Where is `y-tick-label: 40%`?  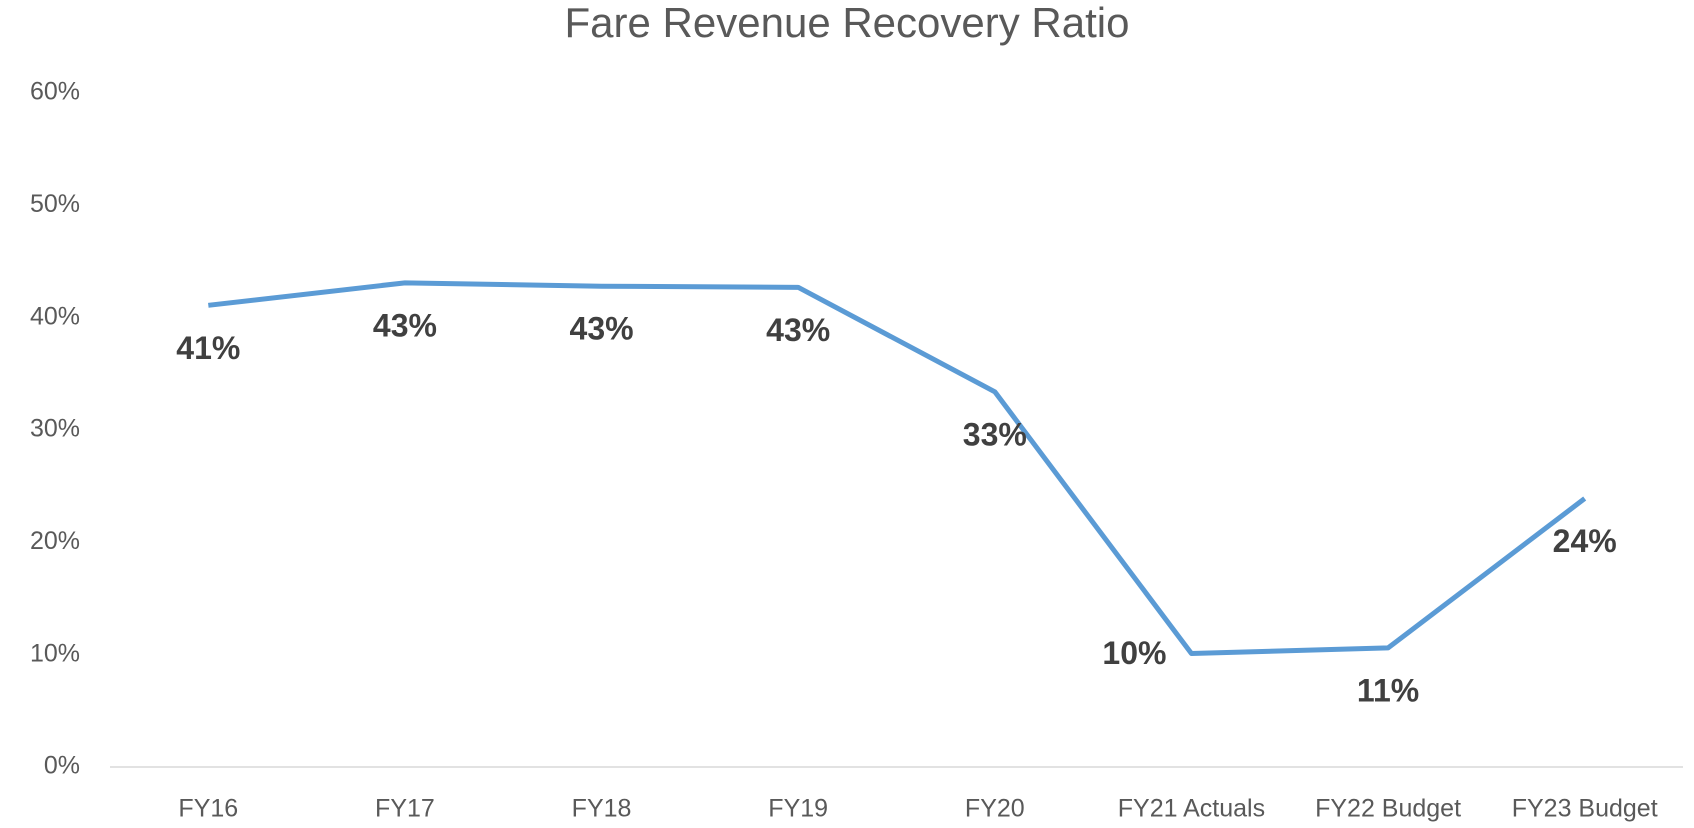 y-tick-label: 40% is located at coordinates (55, 316).